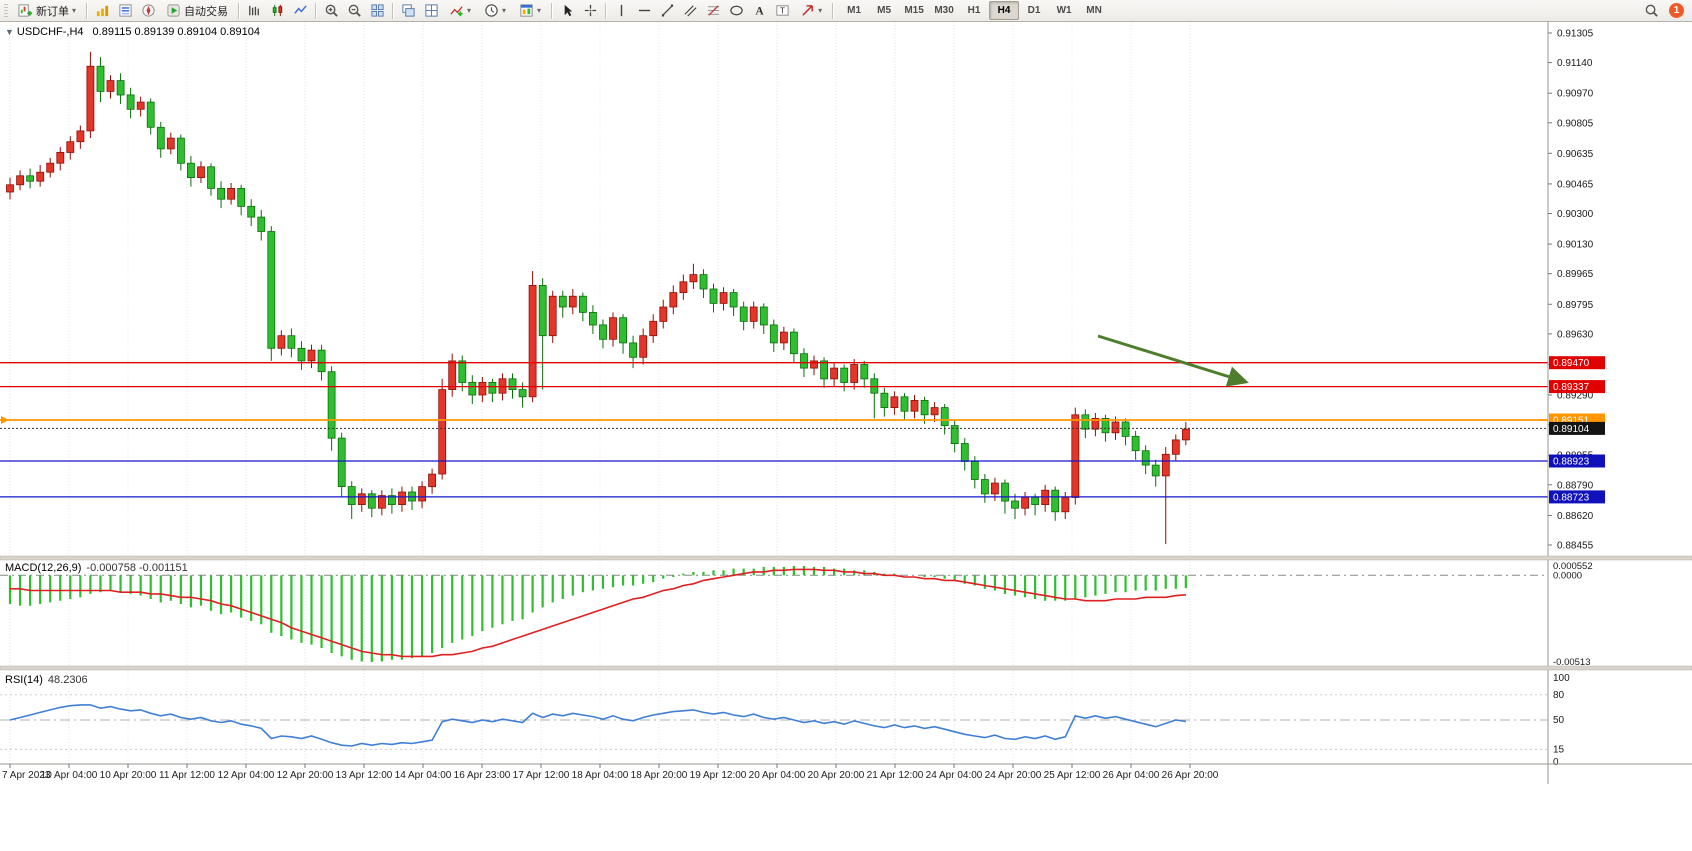 The width and height of the screenshot is (1692, 851). I want to click on label-icon: T, so click(782, 10).